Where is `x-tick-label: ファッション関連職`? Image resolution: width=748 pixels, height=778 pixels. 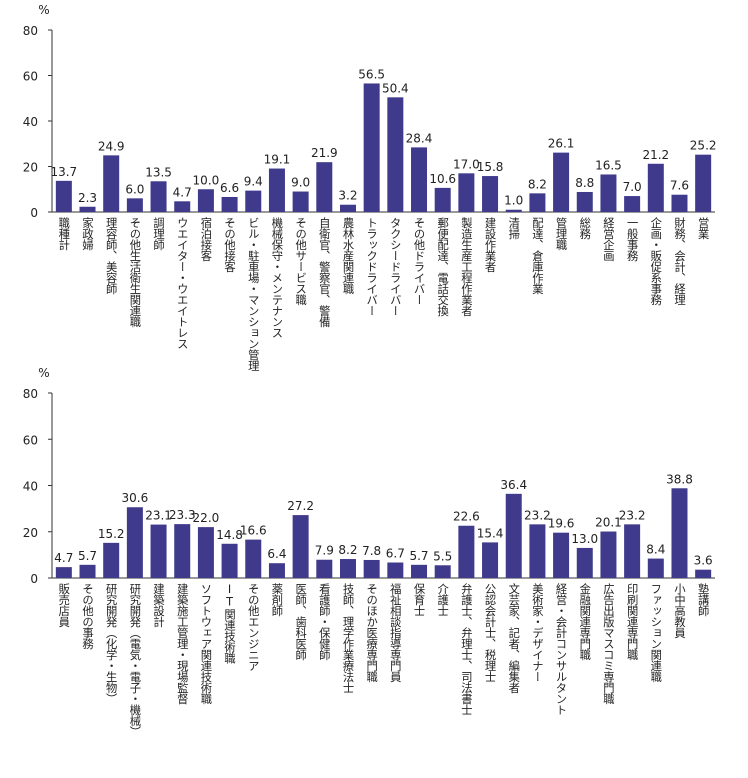
x-tick-label: ファッション関連職 is located at coordinates (655, 632).